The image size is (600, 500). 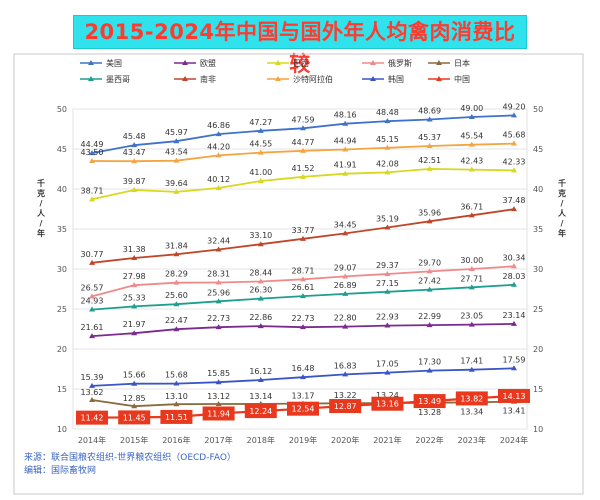 What do you see at coordinates (41, 203) in the screenshot?
I see `y-axis-title-left: /` at bounding box center [41, 203].